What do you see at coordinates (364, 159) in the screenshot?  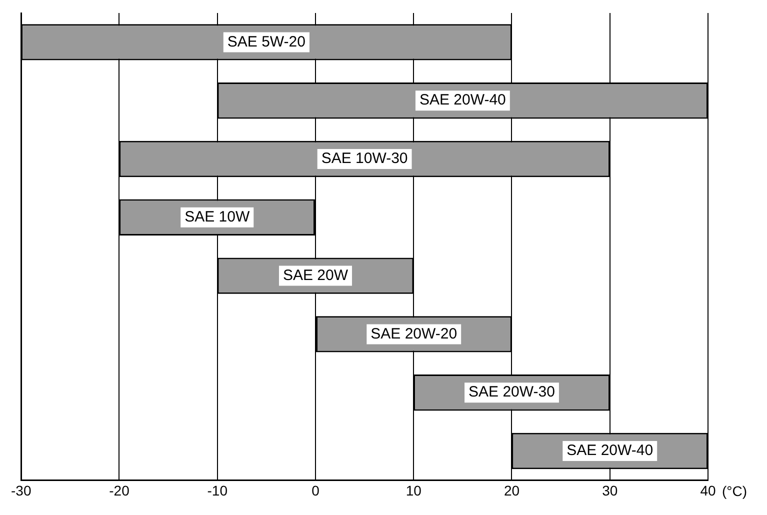 I see `y-tick-label: SAE 10W-30` at bounding box center [364, 159].